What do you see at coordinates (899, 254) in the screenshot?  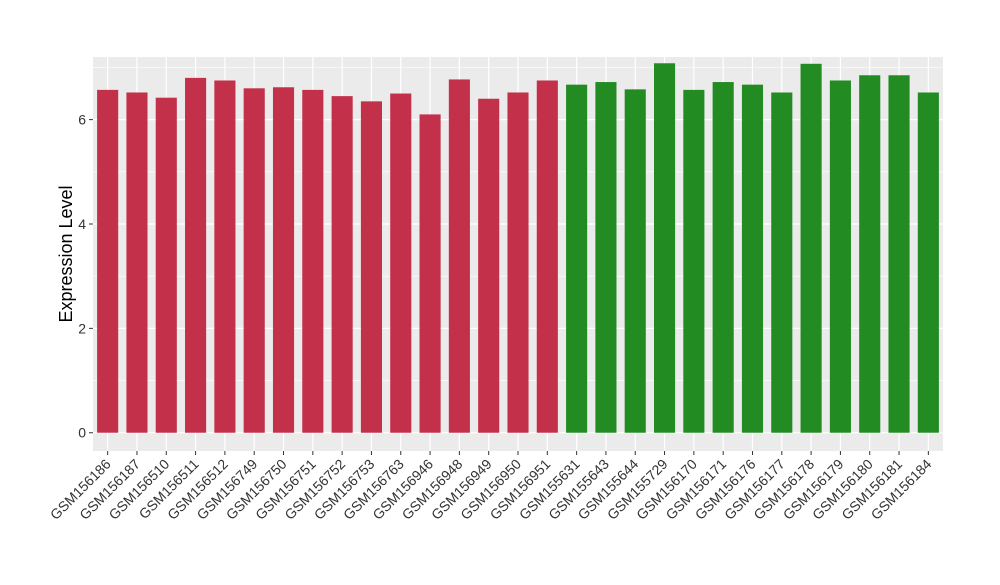 I see `bar-GSM156181` at bounding box center [899, 254].